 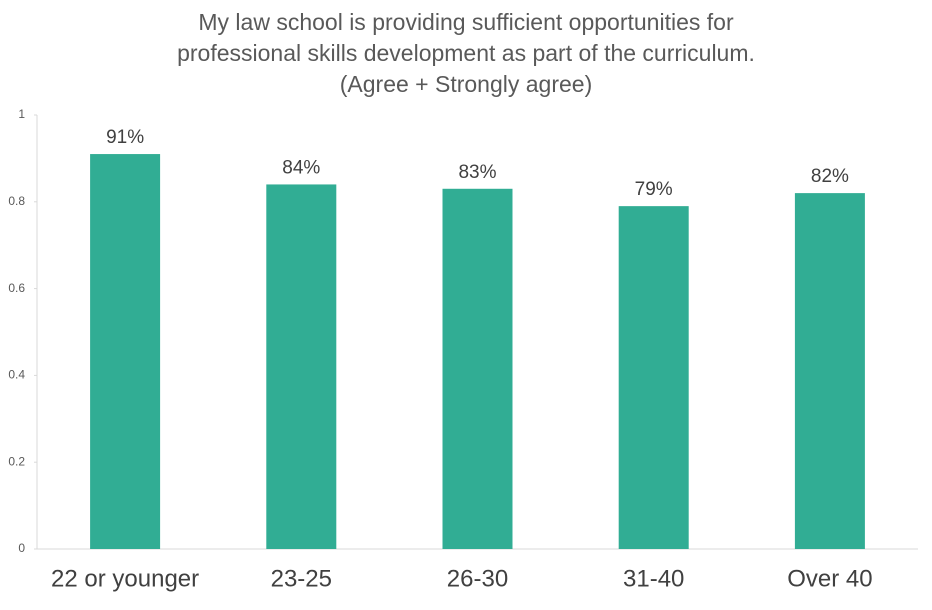 What do you see at coordinates (16, 375) in the screenshot?
I see `y-tick-label: 0.4` at bounding box center [16, 375].